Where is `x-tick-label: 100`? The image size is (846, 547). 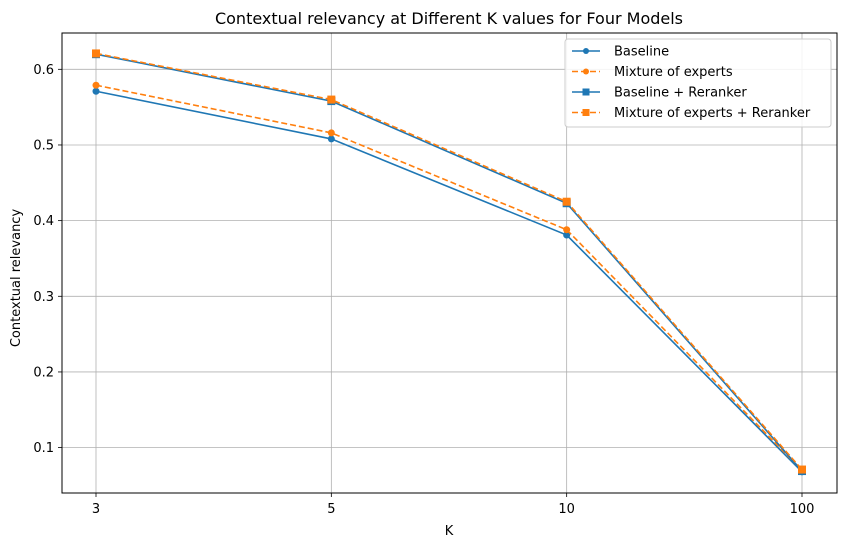
x-tick-label: 100 is located at coordinates (802, 509).